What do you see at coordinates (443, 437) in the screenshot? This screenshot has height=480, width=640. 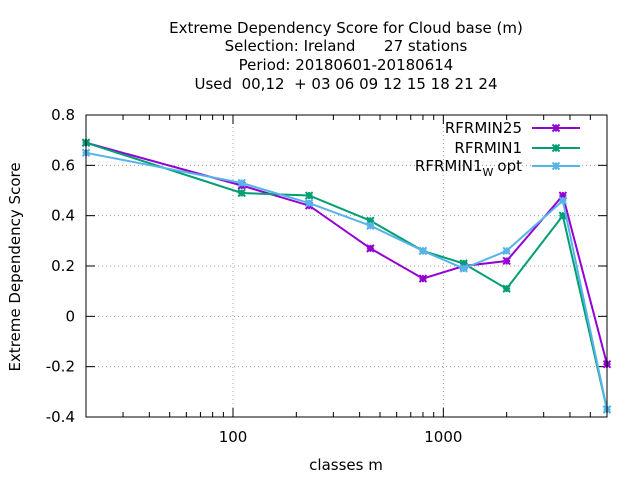 I see `x-tick-label: 1000` at bounding box center [443, 437].